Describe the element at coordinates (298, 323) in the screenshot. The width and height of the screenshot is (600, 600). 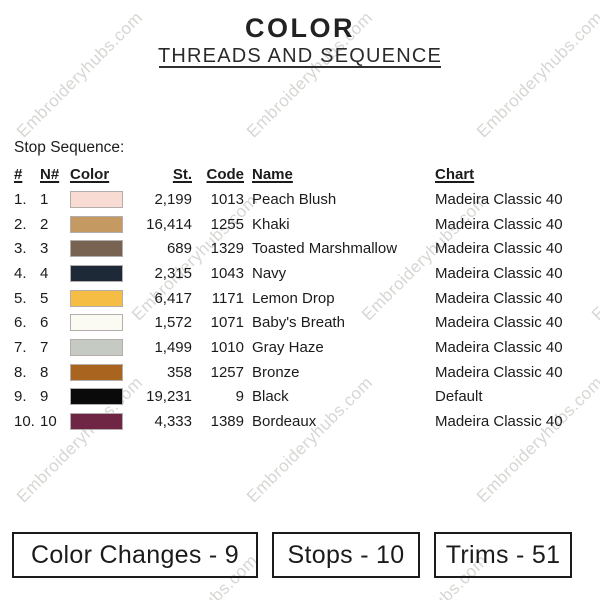
I see `thread-name: Baby's Breath` at that location.